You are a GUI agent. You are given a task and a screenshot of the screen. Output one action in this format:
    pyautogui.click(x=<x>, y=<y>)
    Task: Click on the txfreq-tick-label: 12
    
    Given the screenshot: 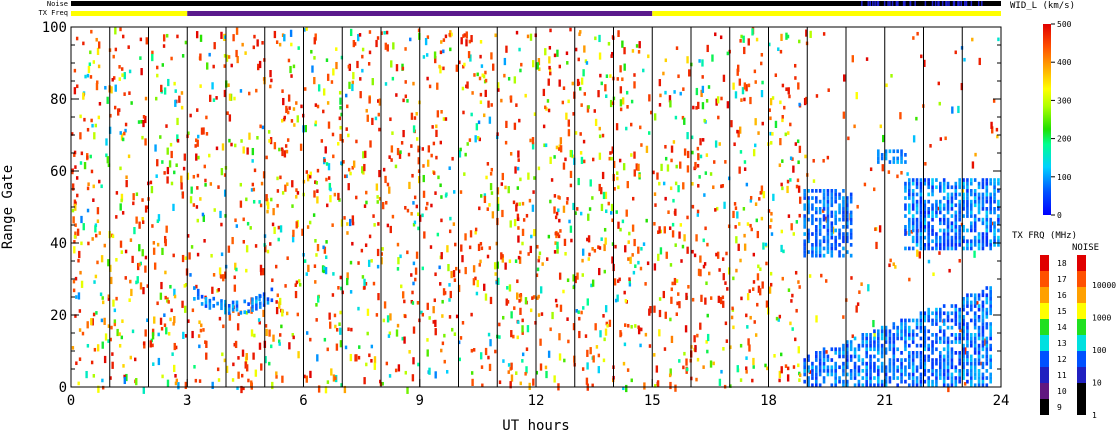 What is the action you would take?
    pyautogui.click(x=1062, y=359)
    